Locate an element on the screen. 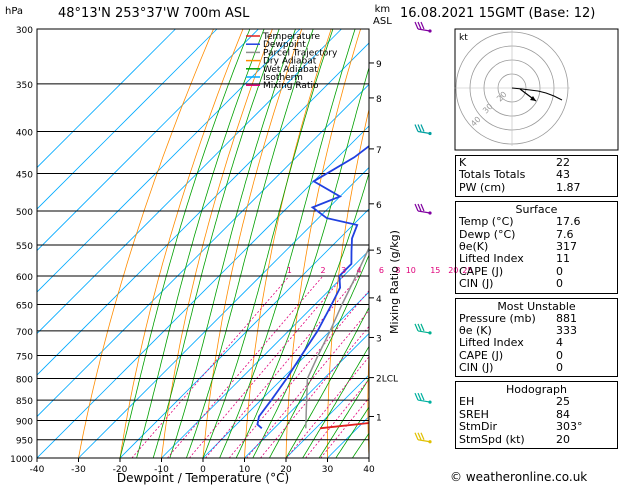  profile-dewpoint is located at coordinates (312, 287).